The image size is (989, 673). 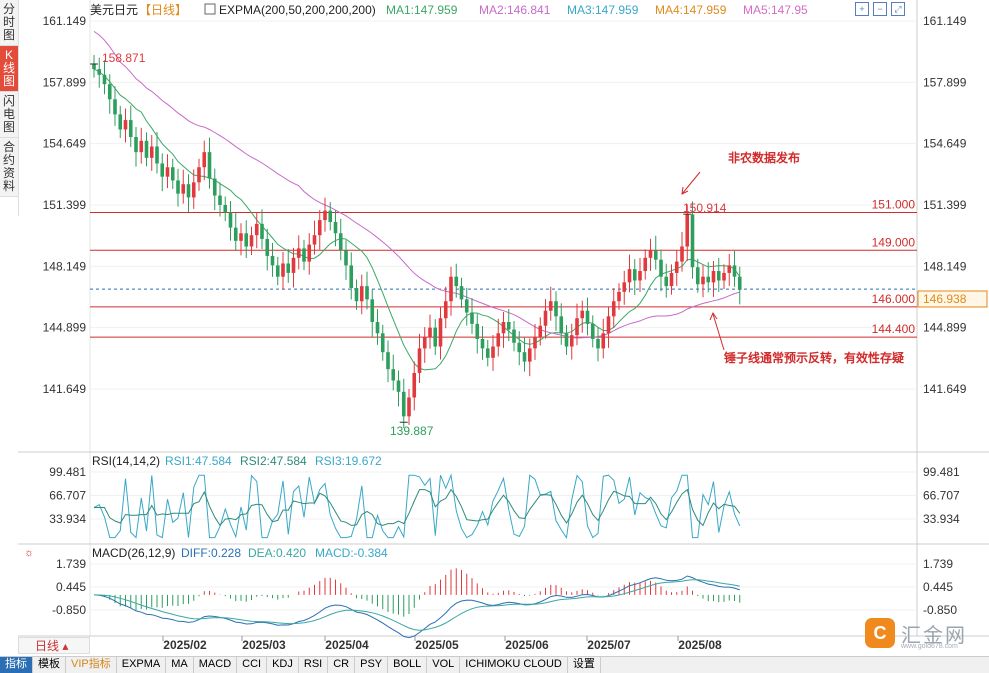 What do you see at coordinates (584, 665) in the screenshot?
I see `tab-settings: 设置` at bounding box center [584, 665].